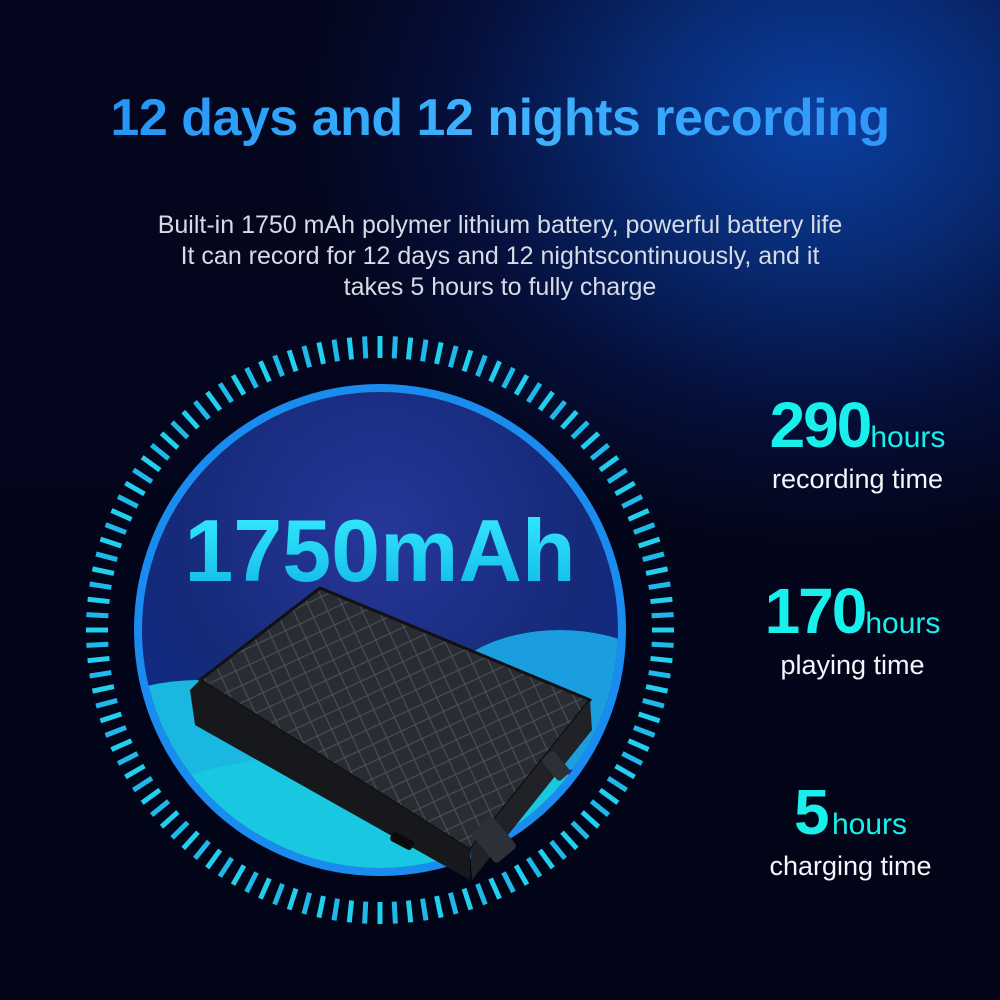  I want to click on capacity-label: 1750mAh, so click(380, 551).